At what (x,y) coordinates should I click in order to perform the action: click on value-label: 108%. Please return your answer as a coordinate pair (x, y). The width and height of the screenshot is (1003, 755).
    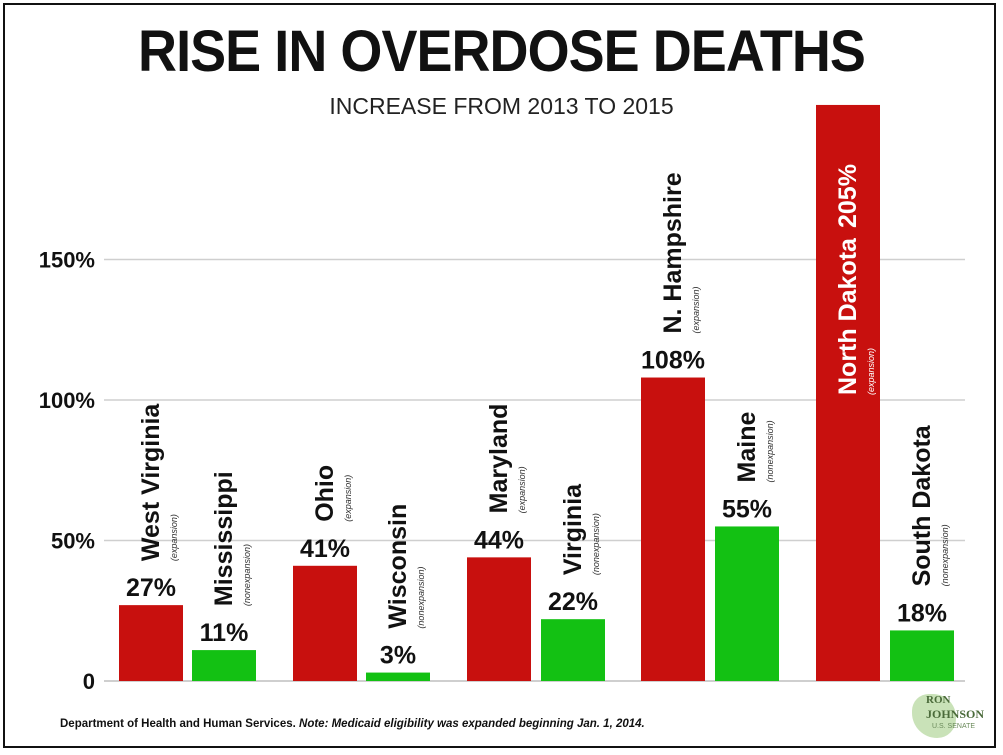
    Looking at the image, I should click on (673, 361).